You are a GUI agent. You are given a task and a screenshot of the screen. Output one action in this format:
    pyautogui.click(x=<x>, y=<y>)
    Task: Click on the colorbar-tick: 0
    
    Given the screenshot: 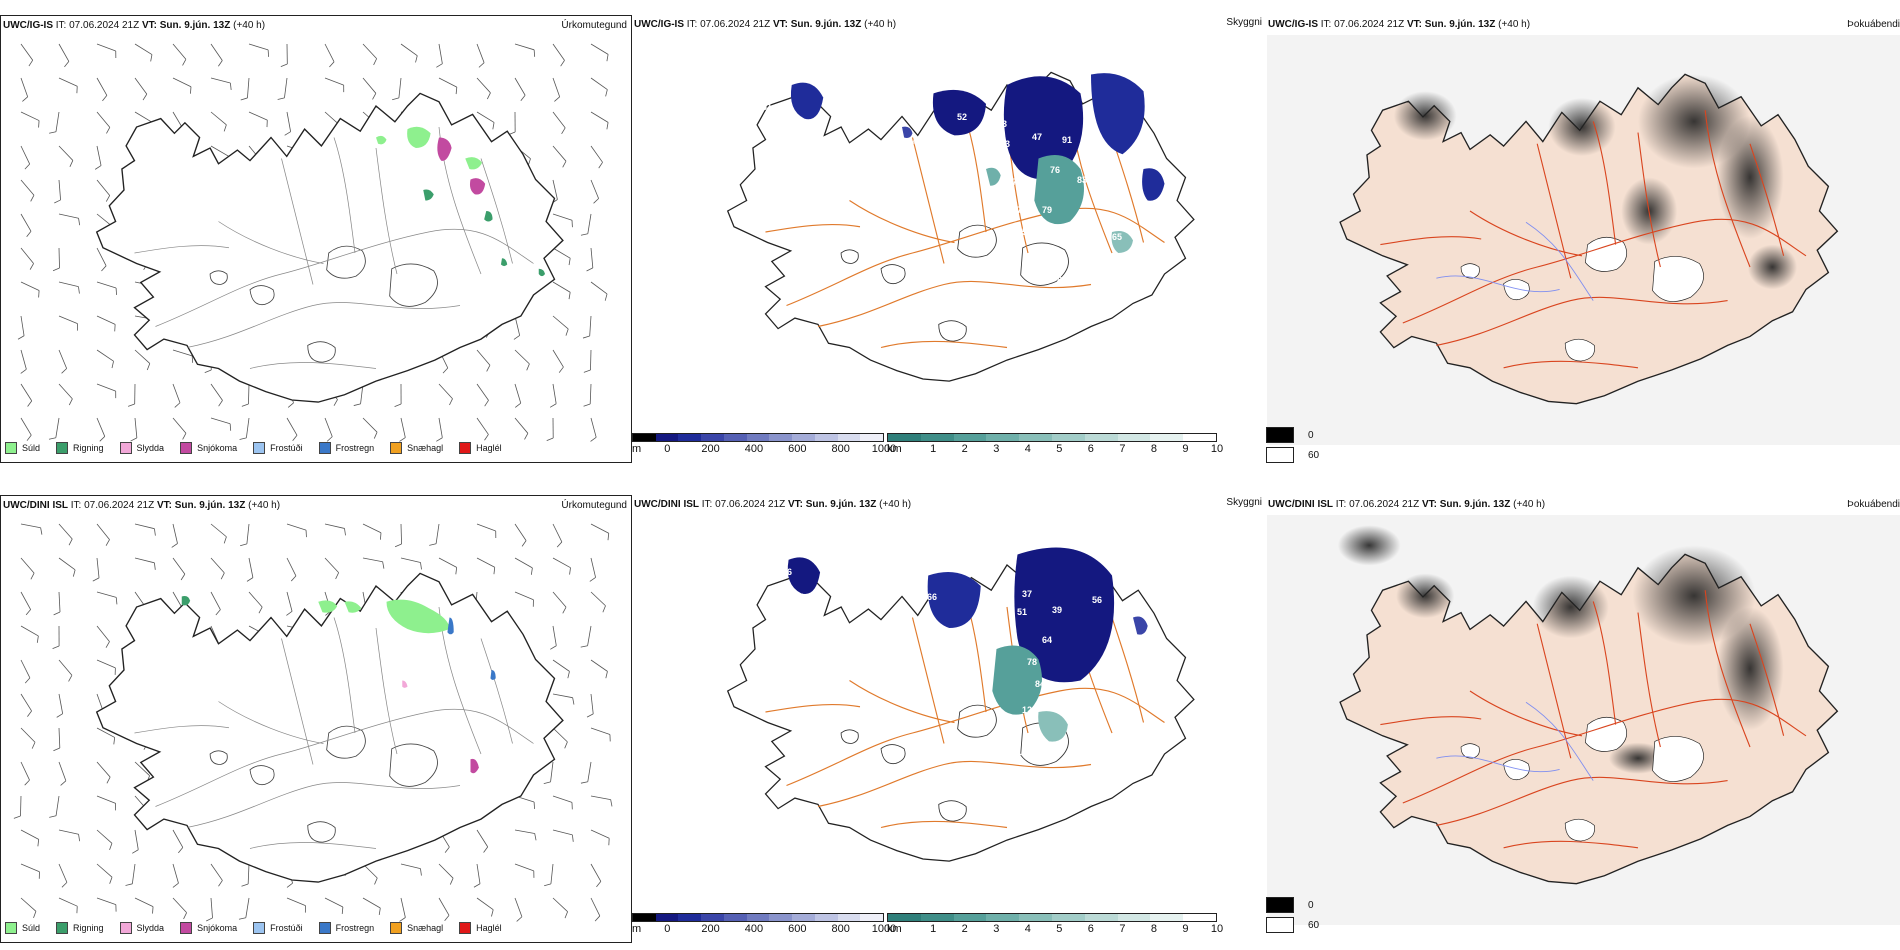 What is the action you would take?
    pyautogui.click(x=667, y=929)
    